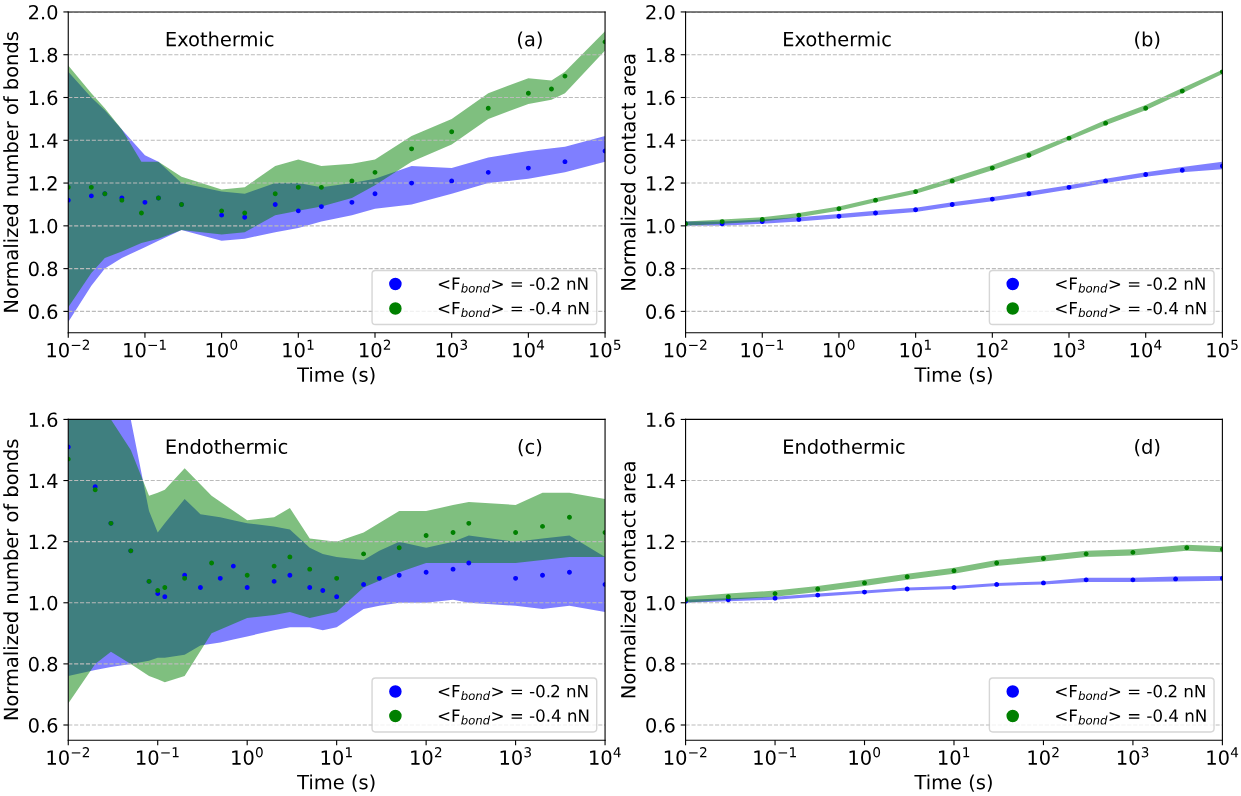  Describe the element at coordinates (1147, 447) in the screenshot. I see `annotation: (d)` at that location.